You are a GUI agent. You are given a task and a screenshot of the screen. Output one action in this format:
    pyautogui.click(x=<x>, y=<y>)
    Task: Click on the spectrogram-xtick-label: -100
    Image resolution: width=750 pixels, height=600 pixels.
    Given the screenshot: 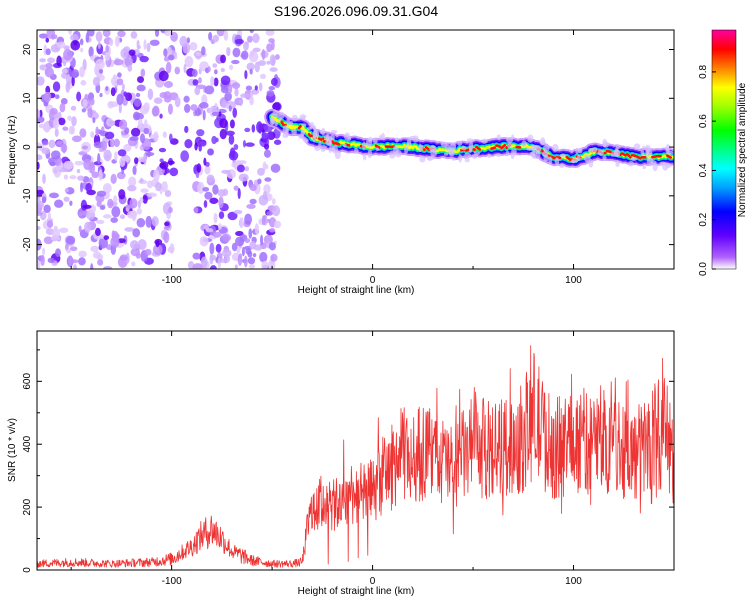 What is the action you would take?
    pyautogui.click(x=172, y=280)
    